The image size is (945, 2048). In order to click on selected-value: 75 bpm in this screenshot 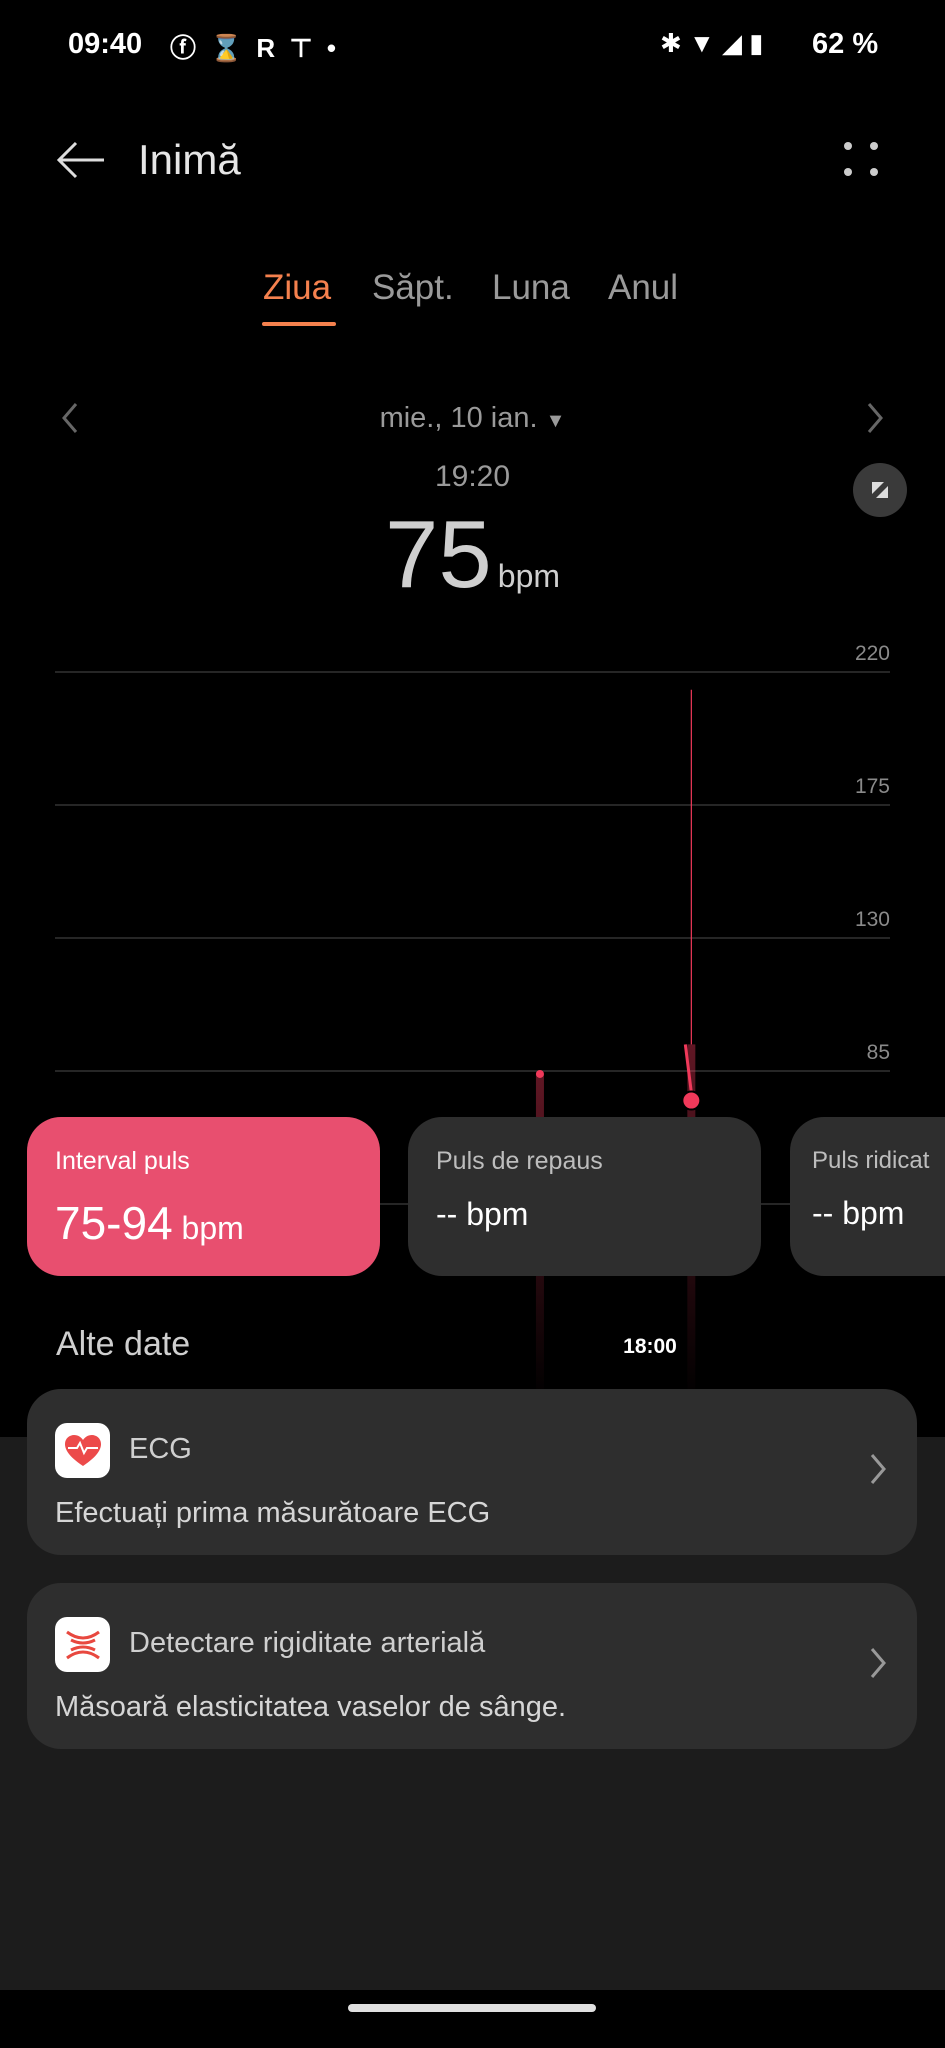, I will do `click(472, 555)`.